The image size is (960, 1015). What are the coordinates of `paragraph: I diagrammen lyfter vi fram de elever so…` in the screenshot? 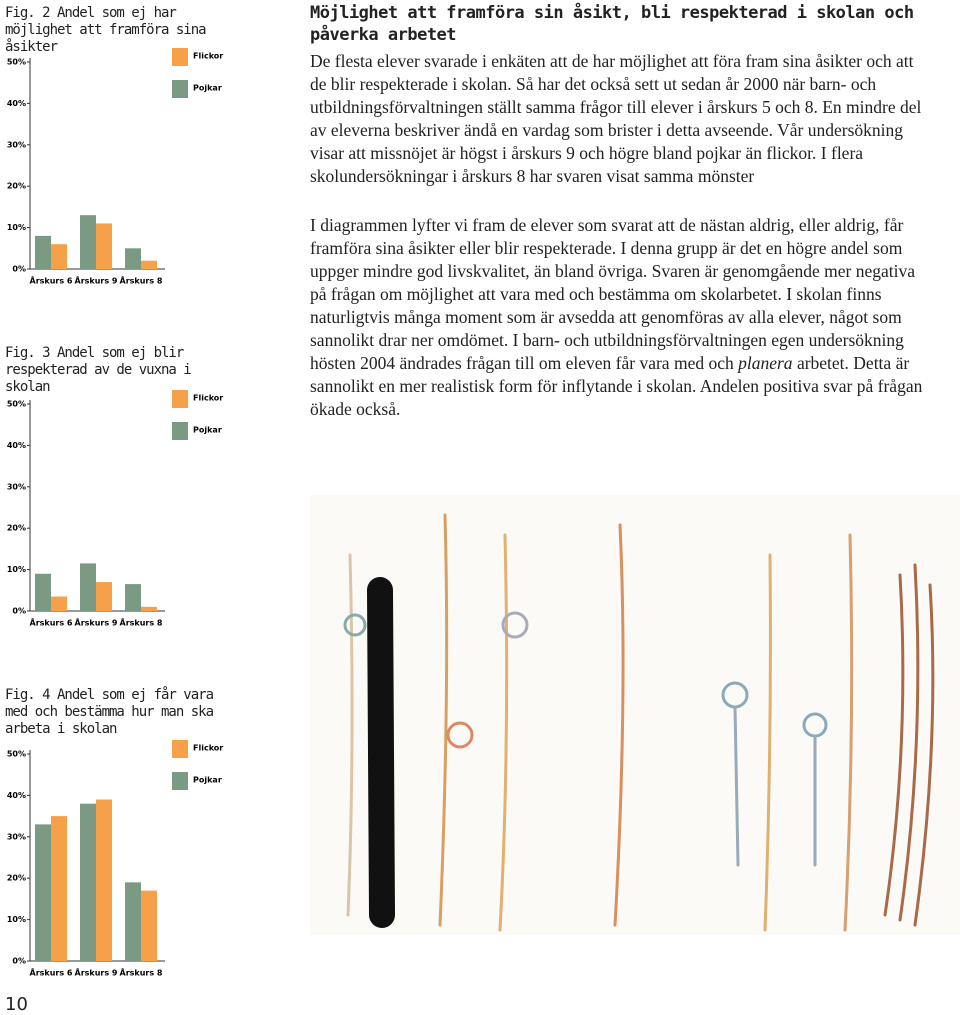 It's located at (617, 317).